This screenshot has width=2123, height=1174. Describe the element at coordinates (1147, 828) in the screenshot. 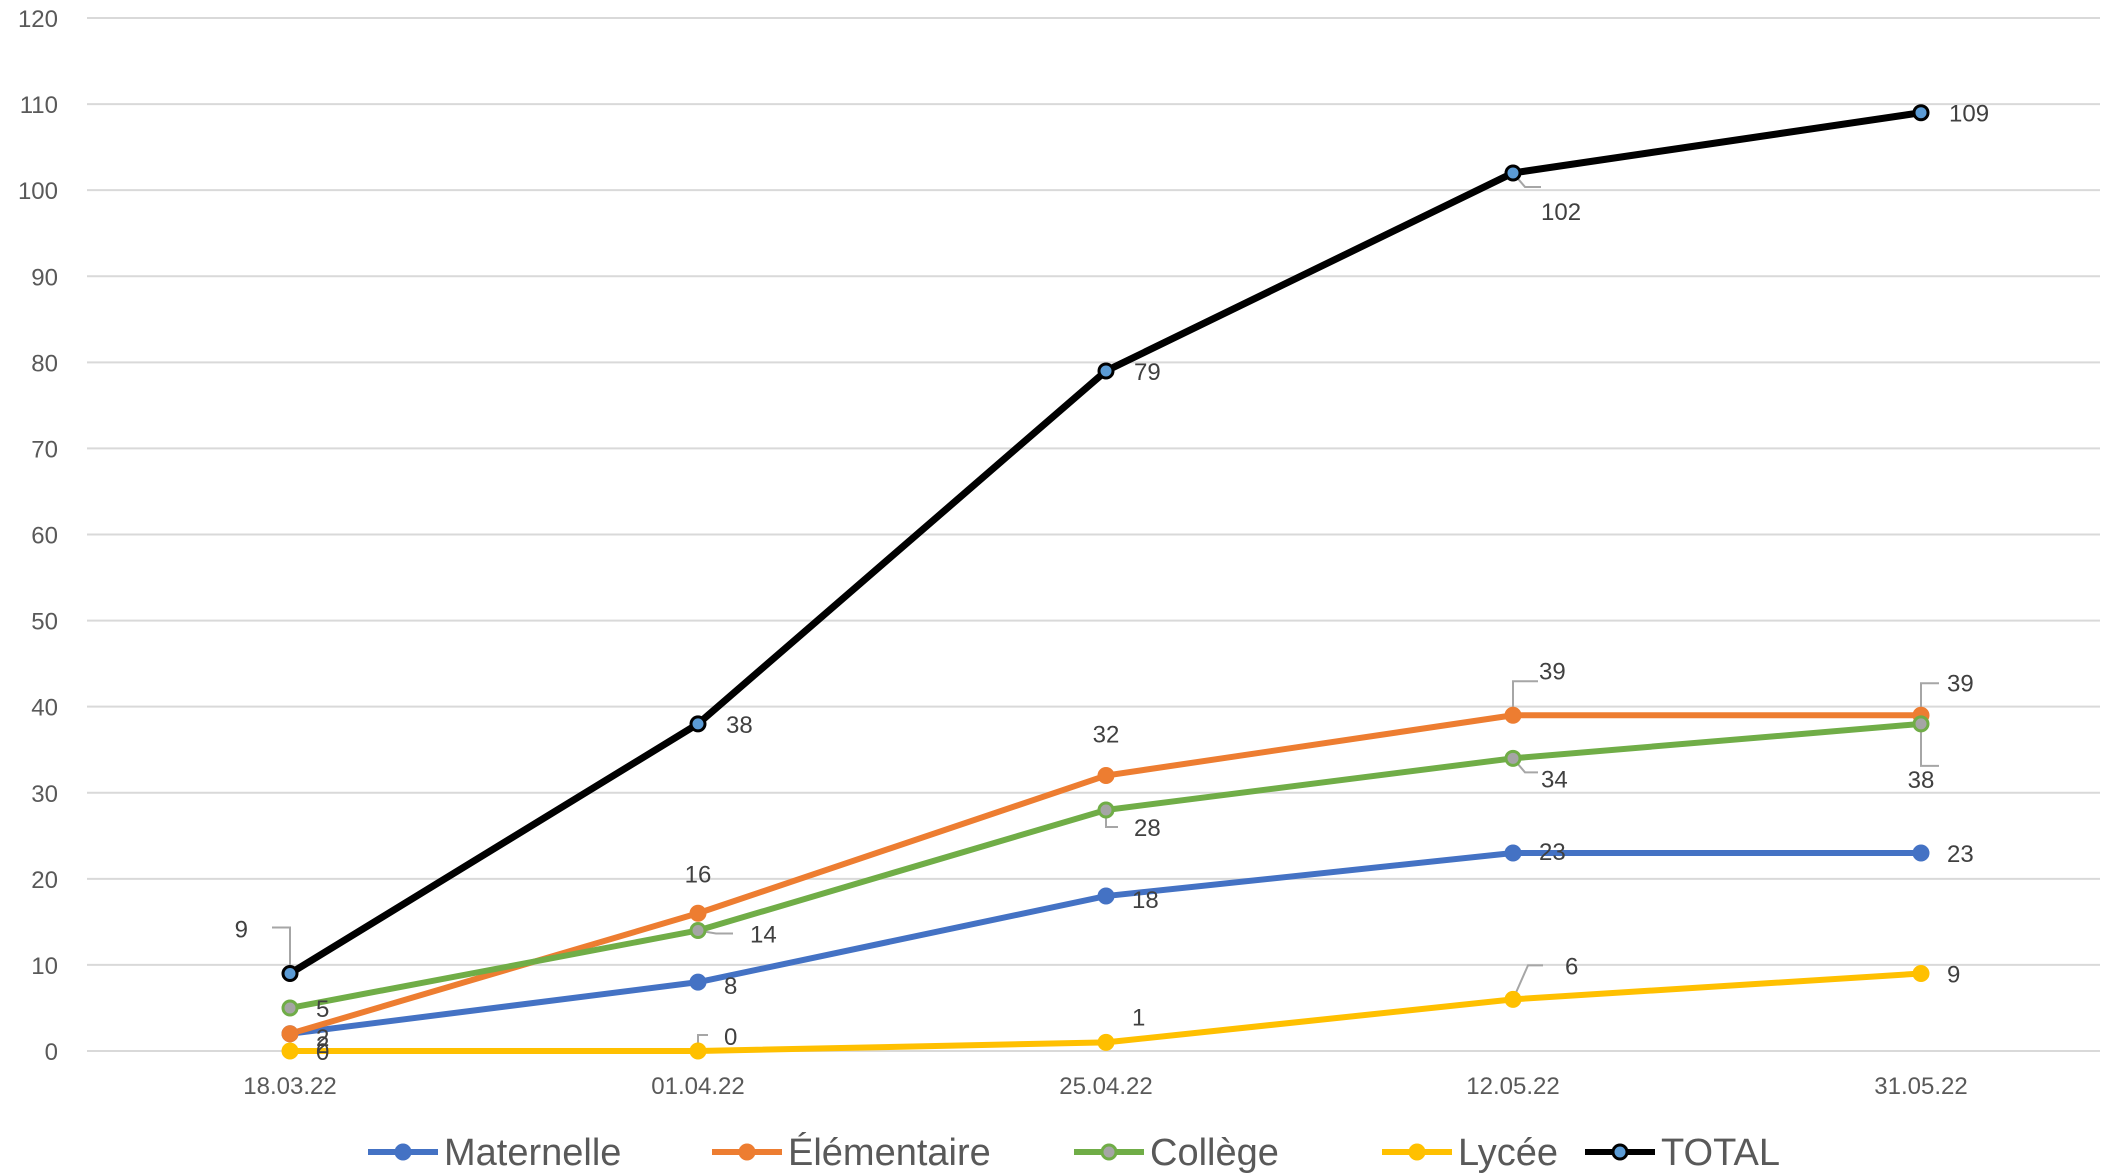

I see `data-label-college: 28` at that location.